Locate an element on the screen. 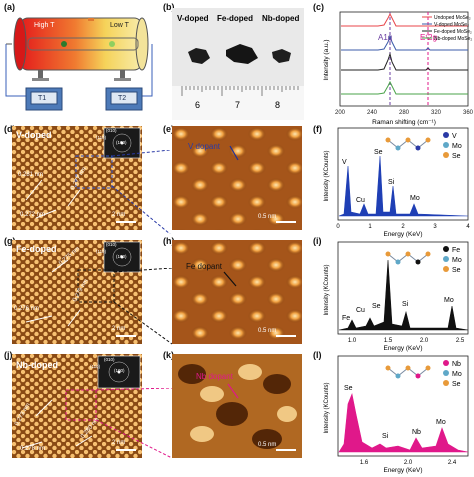  panel-f-label: (f) is located at coordinates (317, 129).